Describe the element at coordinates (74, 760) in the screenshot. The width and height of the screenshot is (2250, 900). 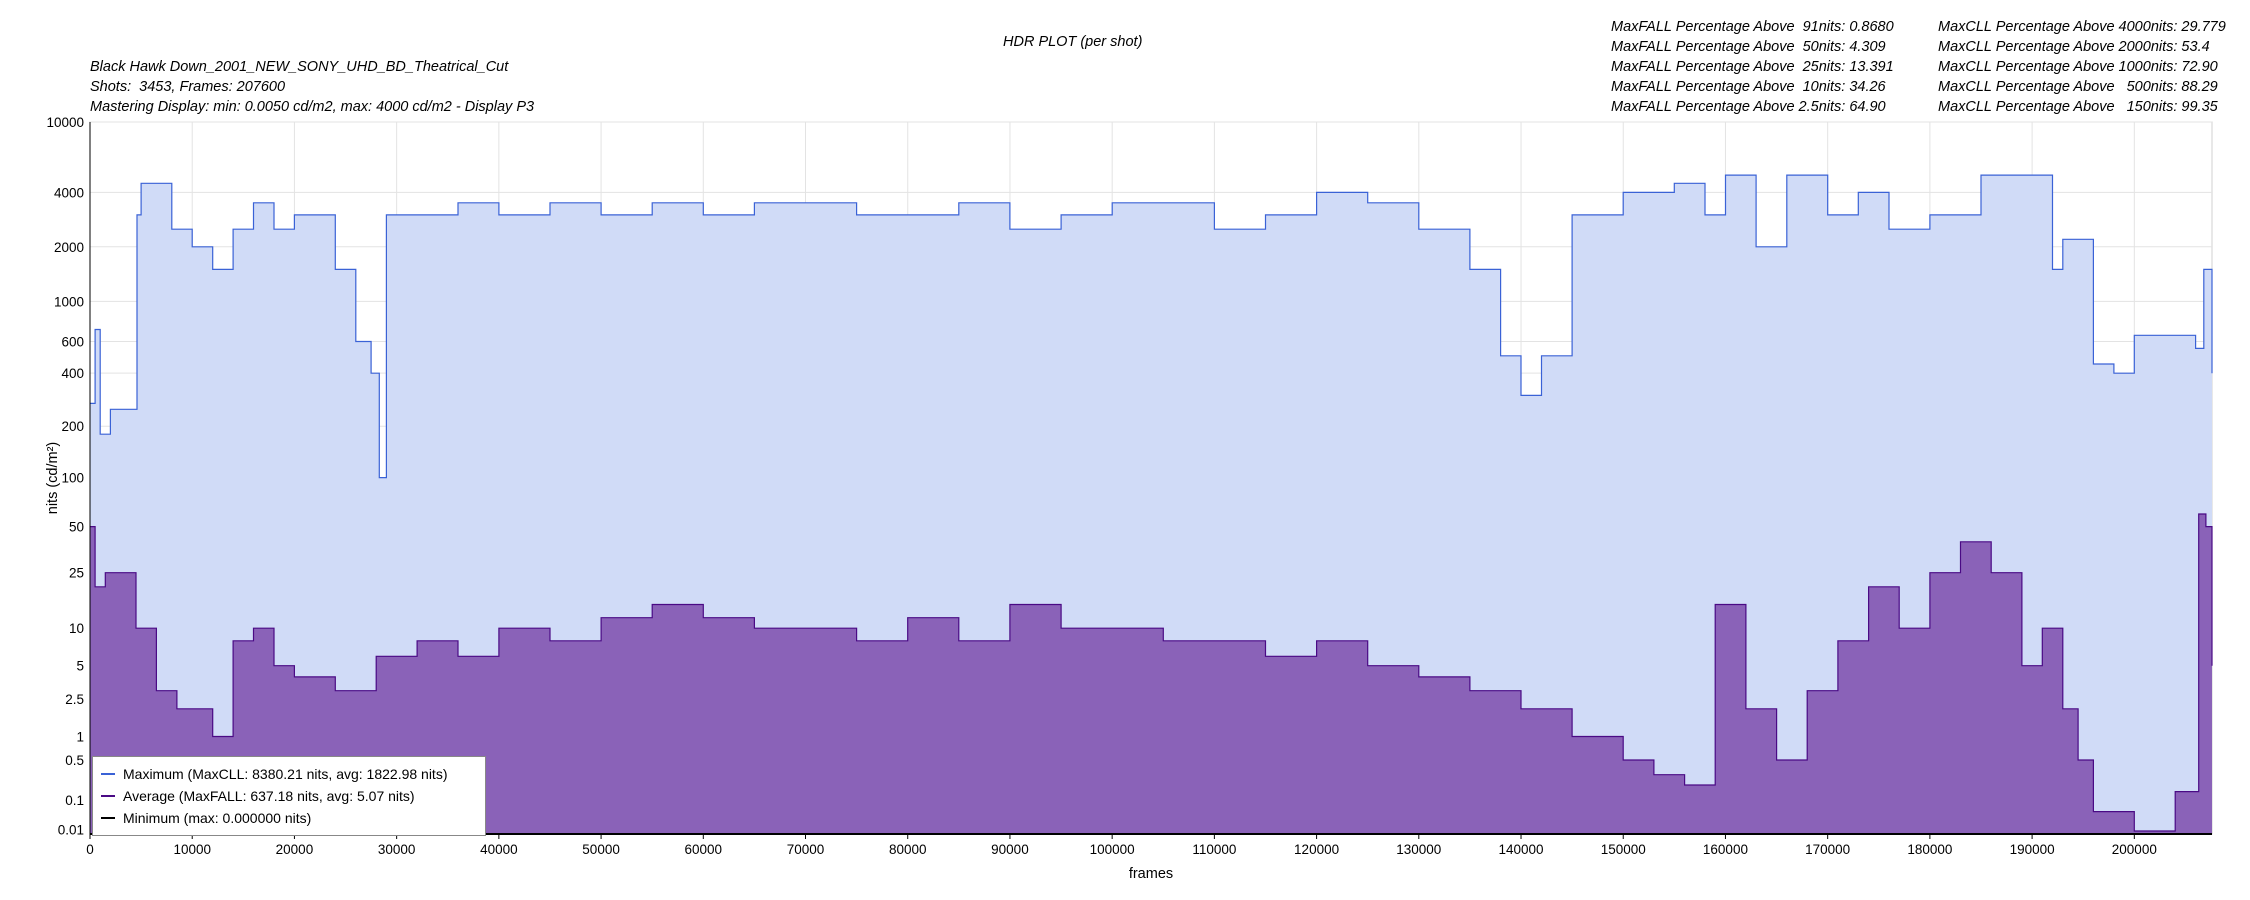
I see `y-tick-label: 0.5` at that location.